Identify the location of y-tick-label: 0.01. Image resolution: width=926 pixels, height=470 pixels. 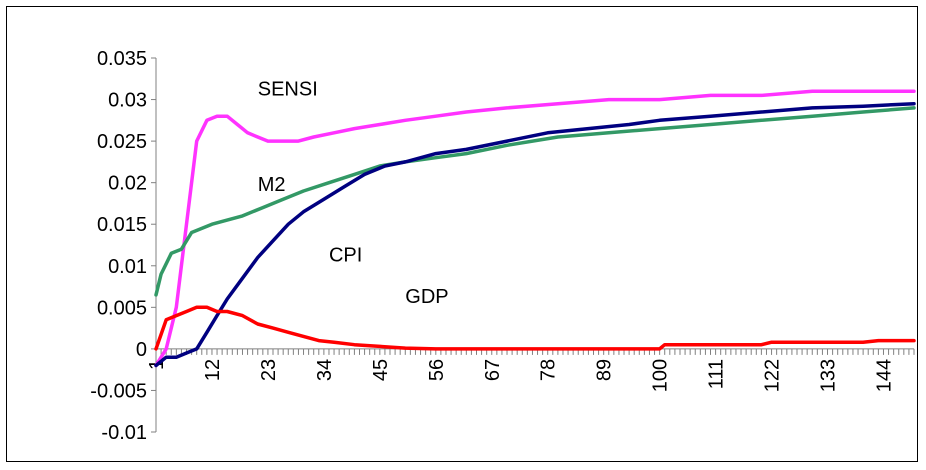
(127, 267).